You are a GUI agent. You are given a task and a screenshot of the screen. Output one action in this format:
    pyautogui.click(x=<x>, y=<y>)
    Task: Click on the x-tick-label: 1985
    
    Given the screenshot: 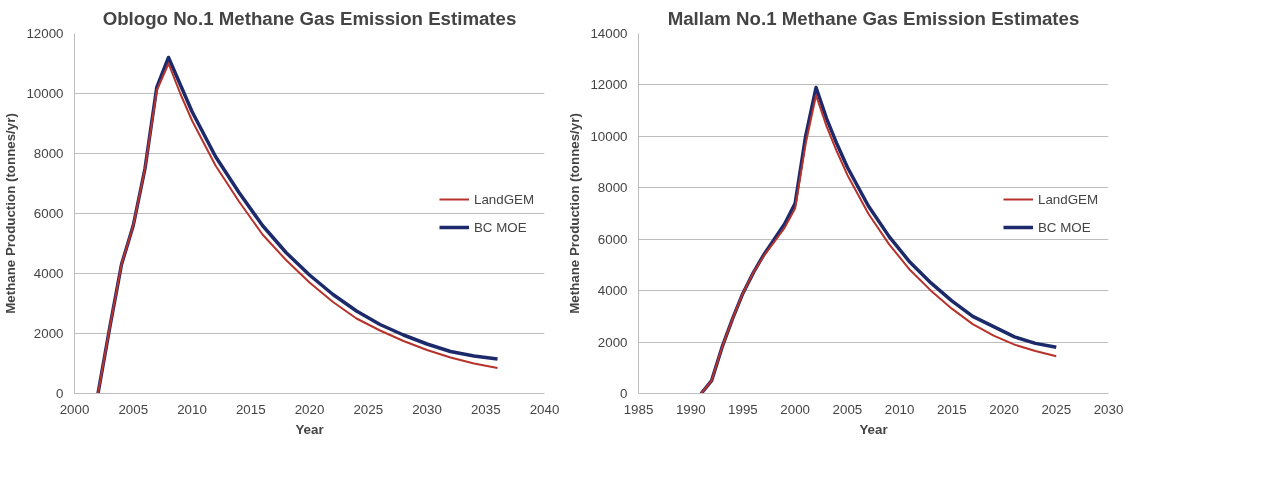 What is the action you would take?
    pyautogui.click(x=638, y=409)
    